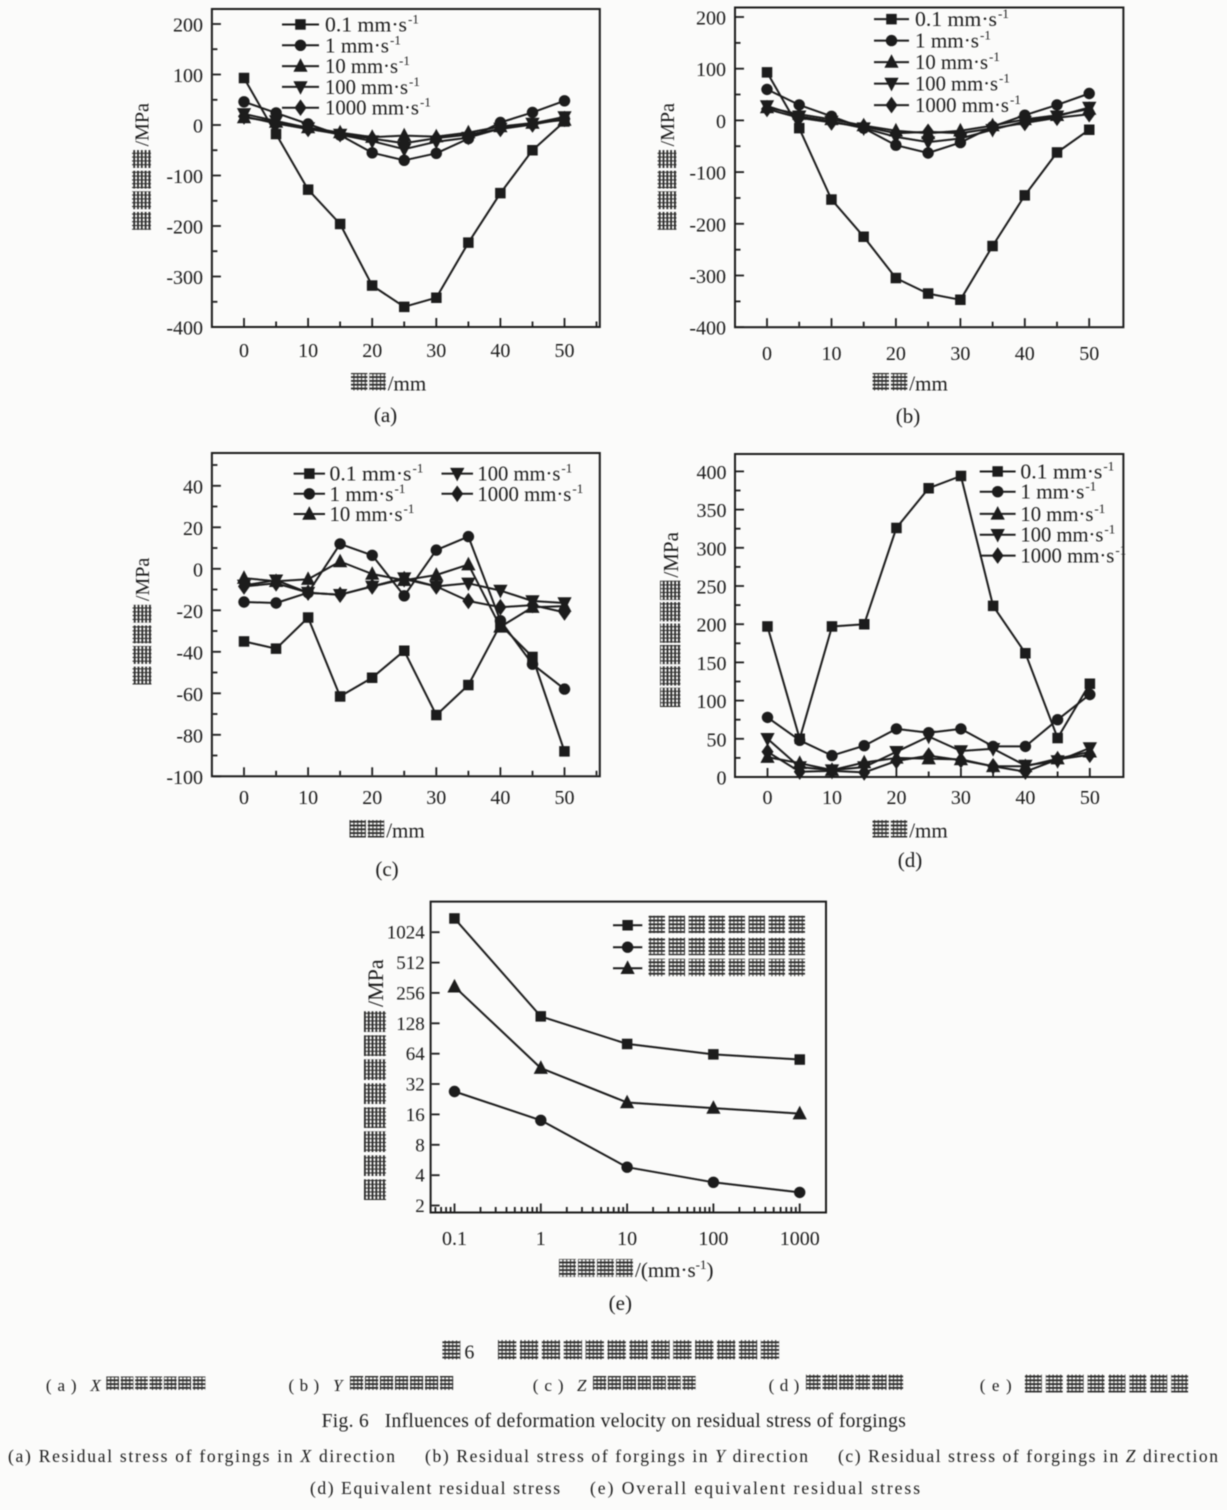 Image resolution: width=1227 pixels, height=1510 pixels. What do you see at coordinates (189, 612) in the screenshot?
I see `svg-text: -20` at bounding box center [189, 612].